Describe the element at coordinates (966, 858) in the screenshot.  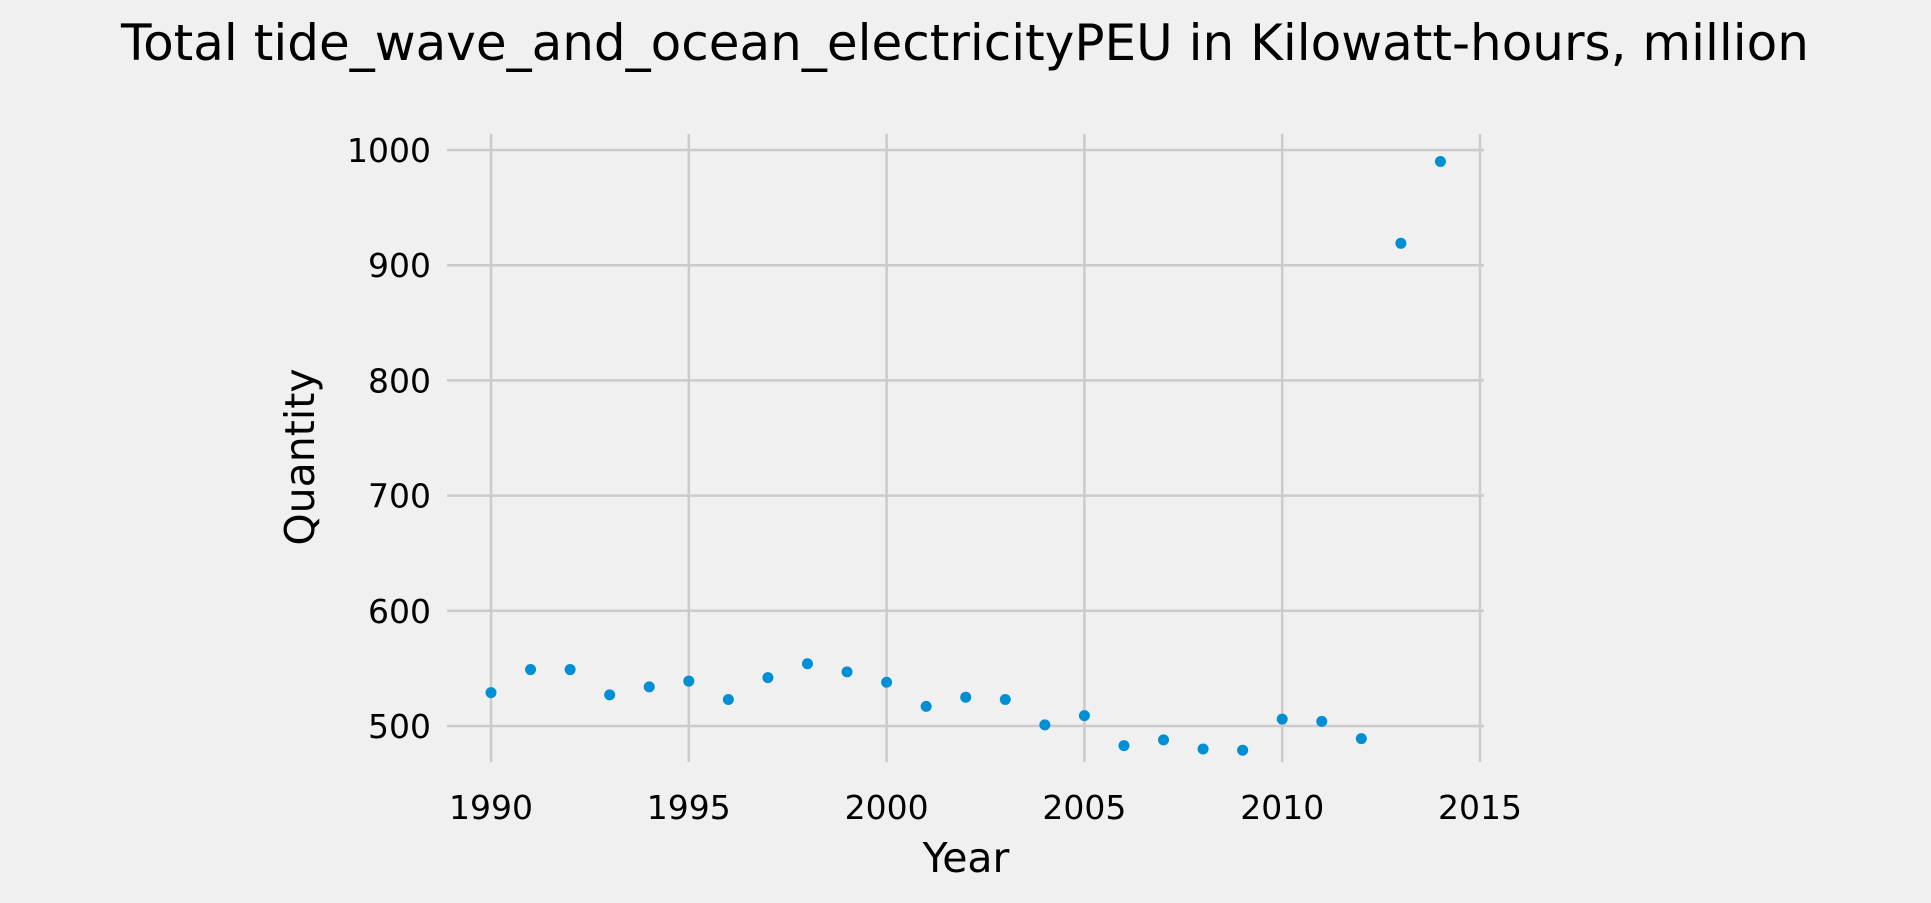
I see `x-axis-label: Year` at that location.